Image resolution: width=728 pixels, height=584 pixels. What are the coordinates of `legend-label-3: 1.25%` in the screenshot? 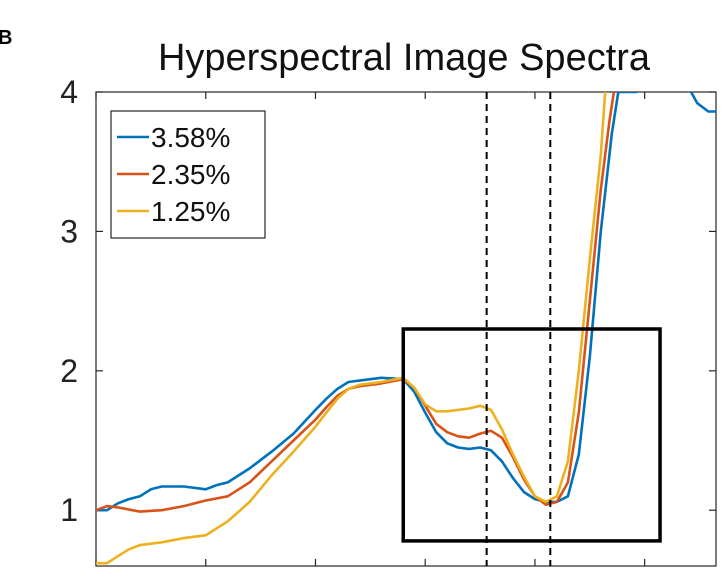 It's located at (190, 211).